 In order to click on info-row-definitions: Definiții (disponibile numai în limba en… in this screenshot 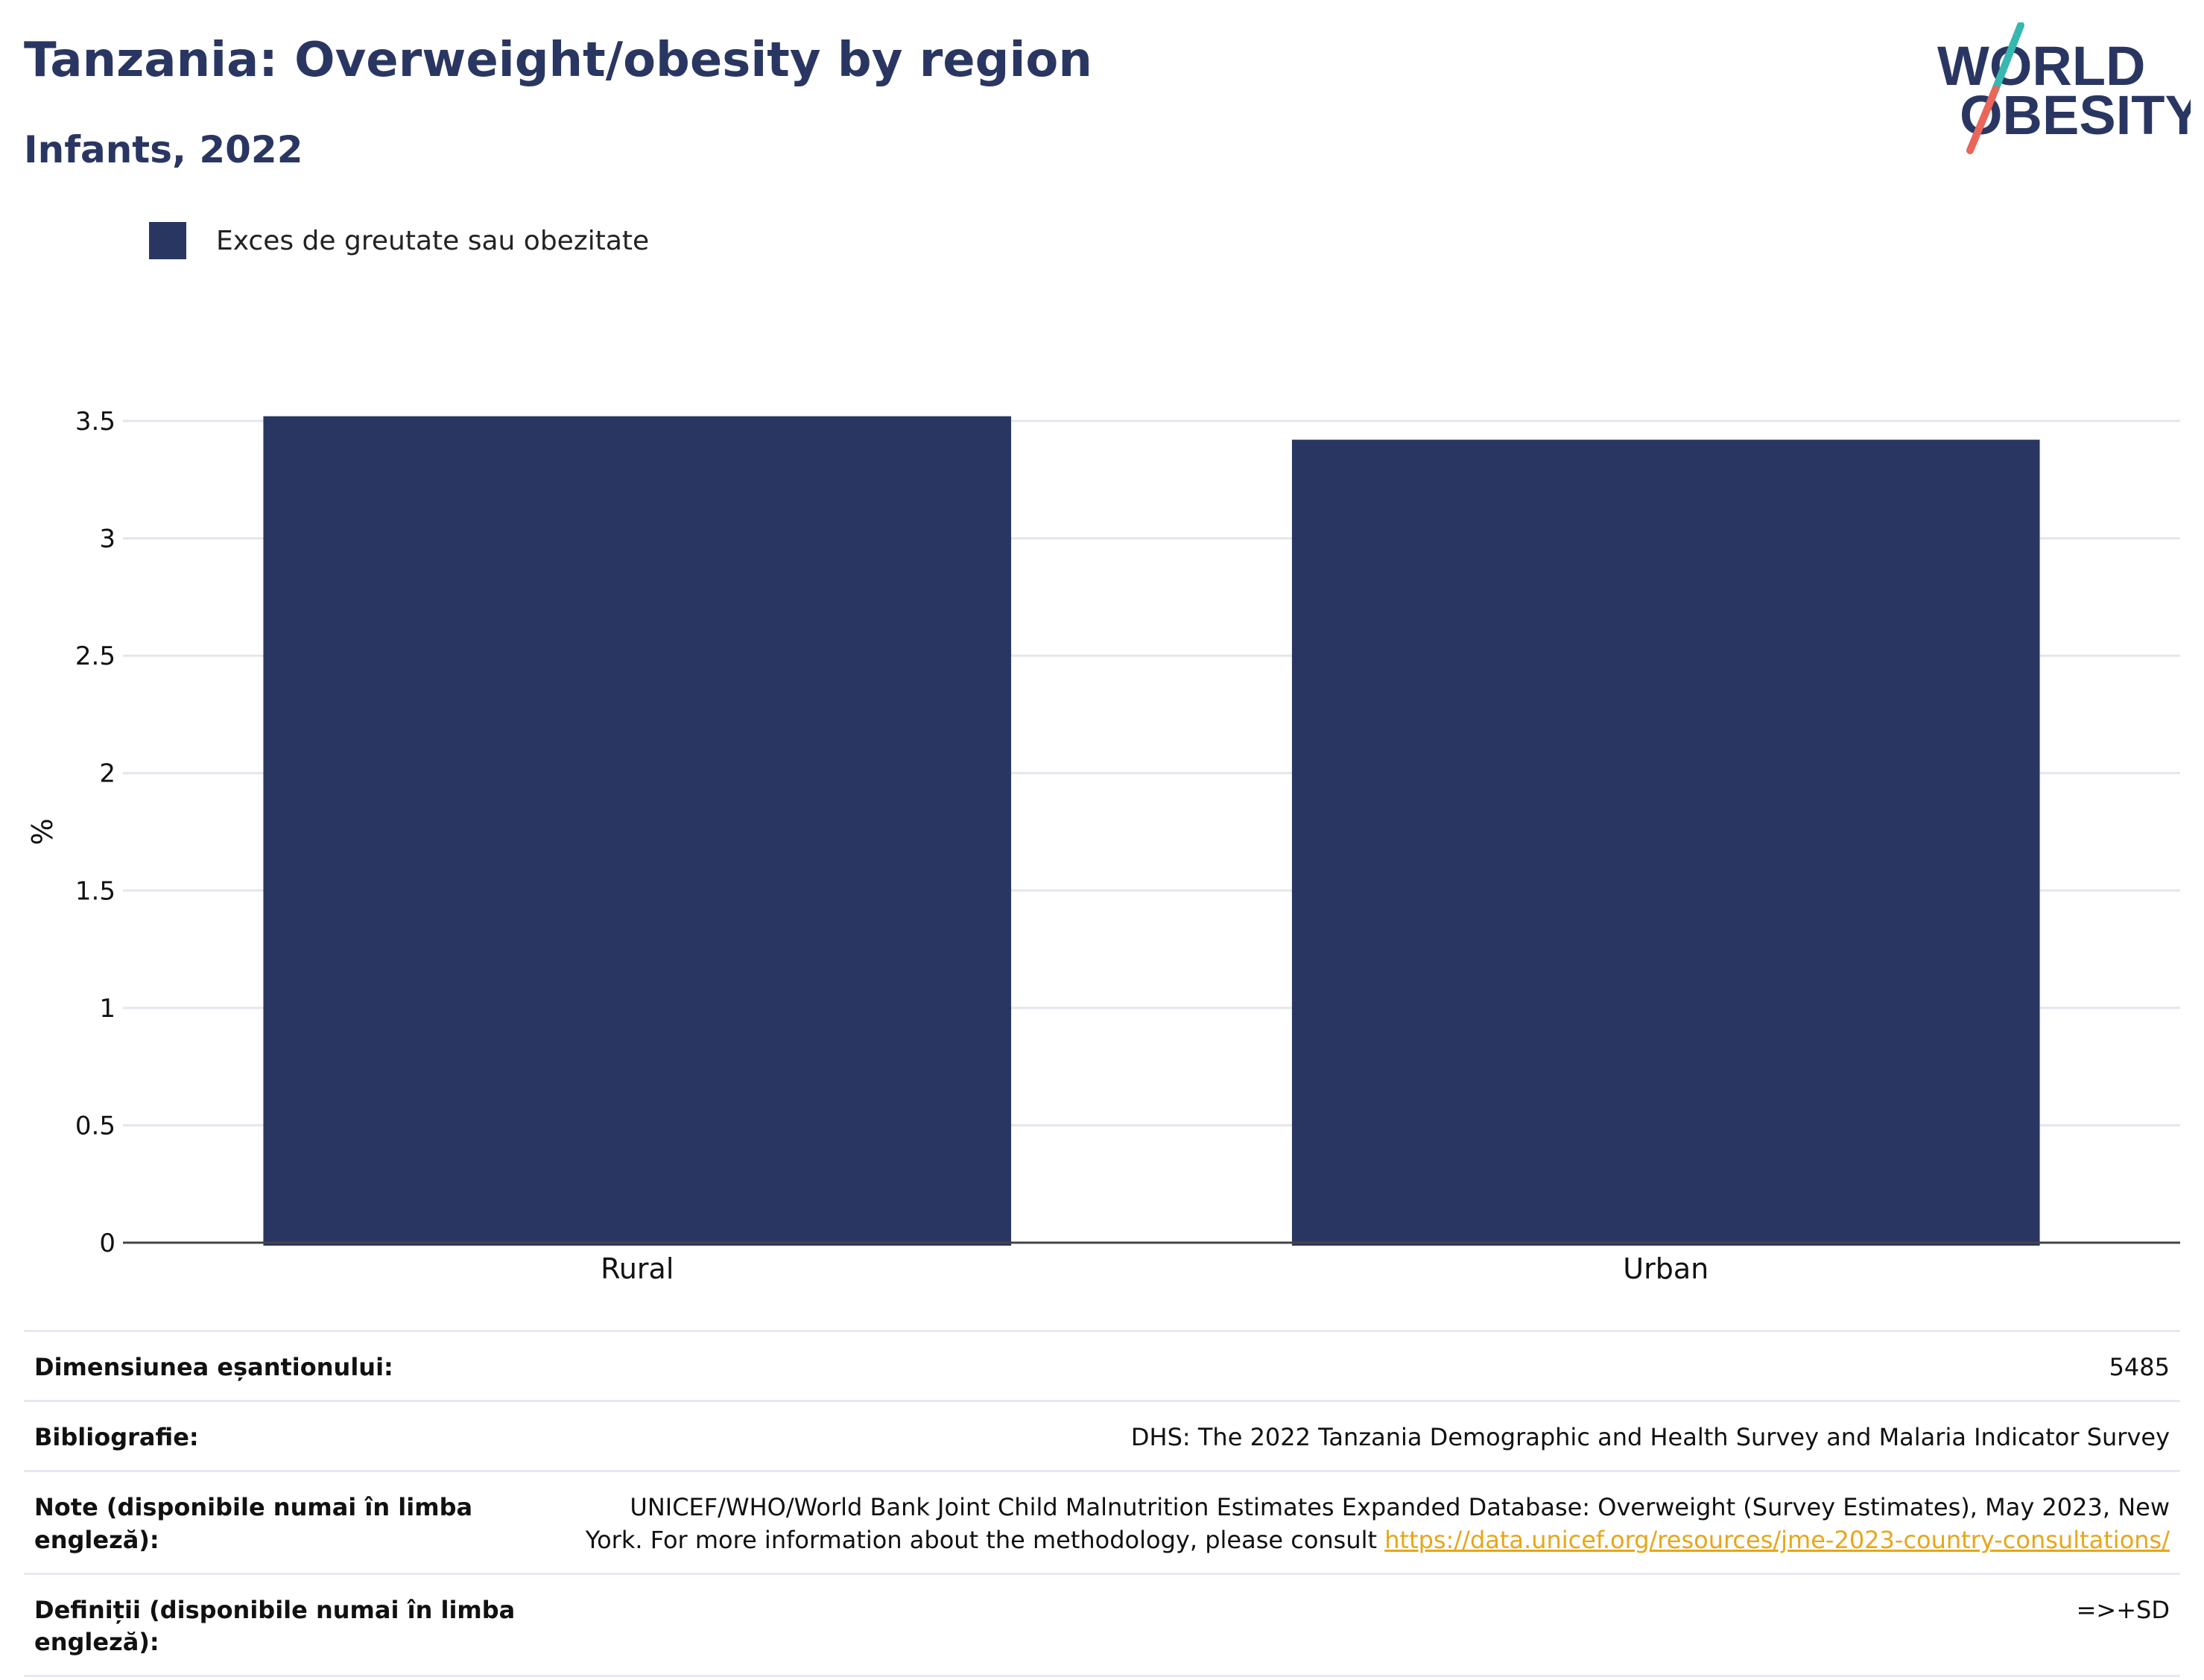, I will do `click(1102, 1625)`.